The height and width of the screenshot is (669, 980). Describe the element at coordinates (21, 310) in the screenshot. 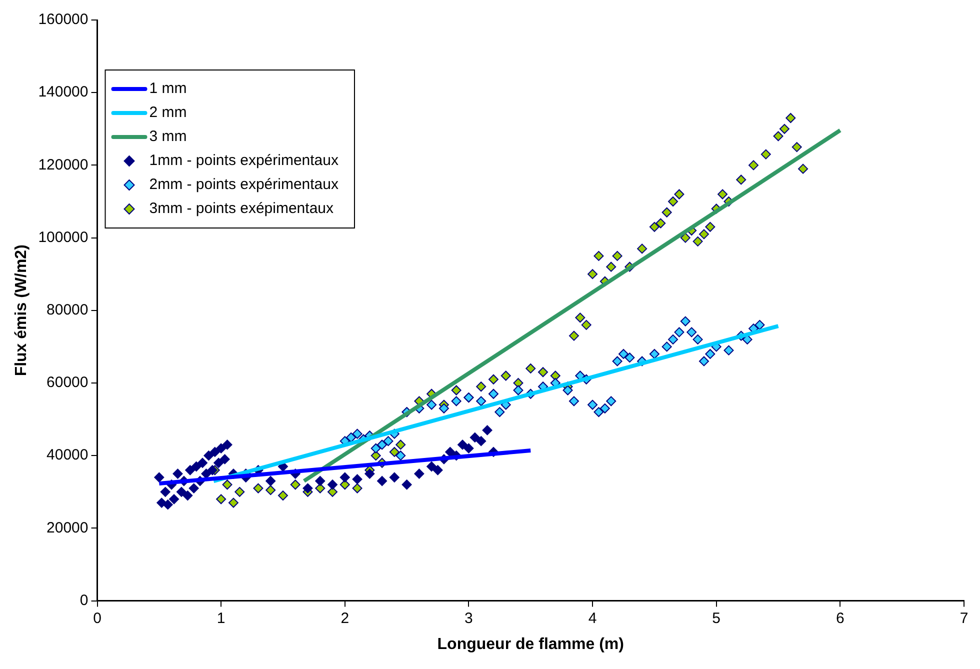

I see `y-axis-title: Flux émis (W/m2)` at that location.